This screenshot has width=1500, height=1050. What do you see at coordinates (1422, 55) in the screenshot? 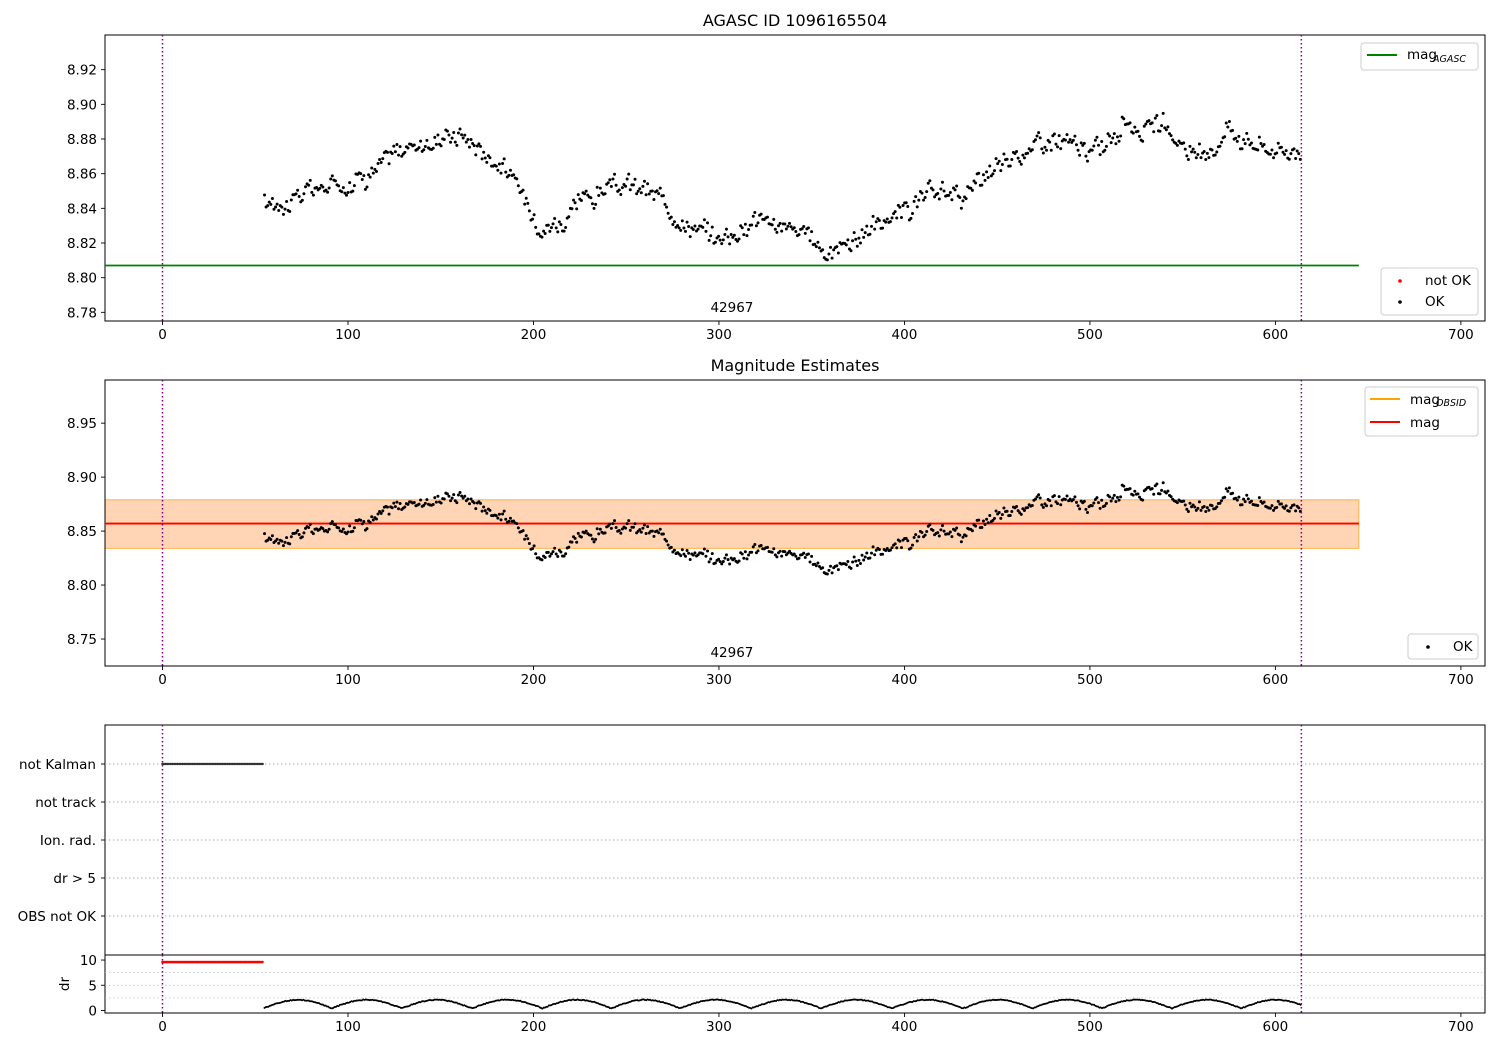
I see `legend-label-mag-agasc: mag` at bounding box center [1422, 55].